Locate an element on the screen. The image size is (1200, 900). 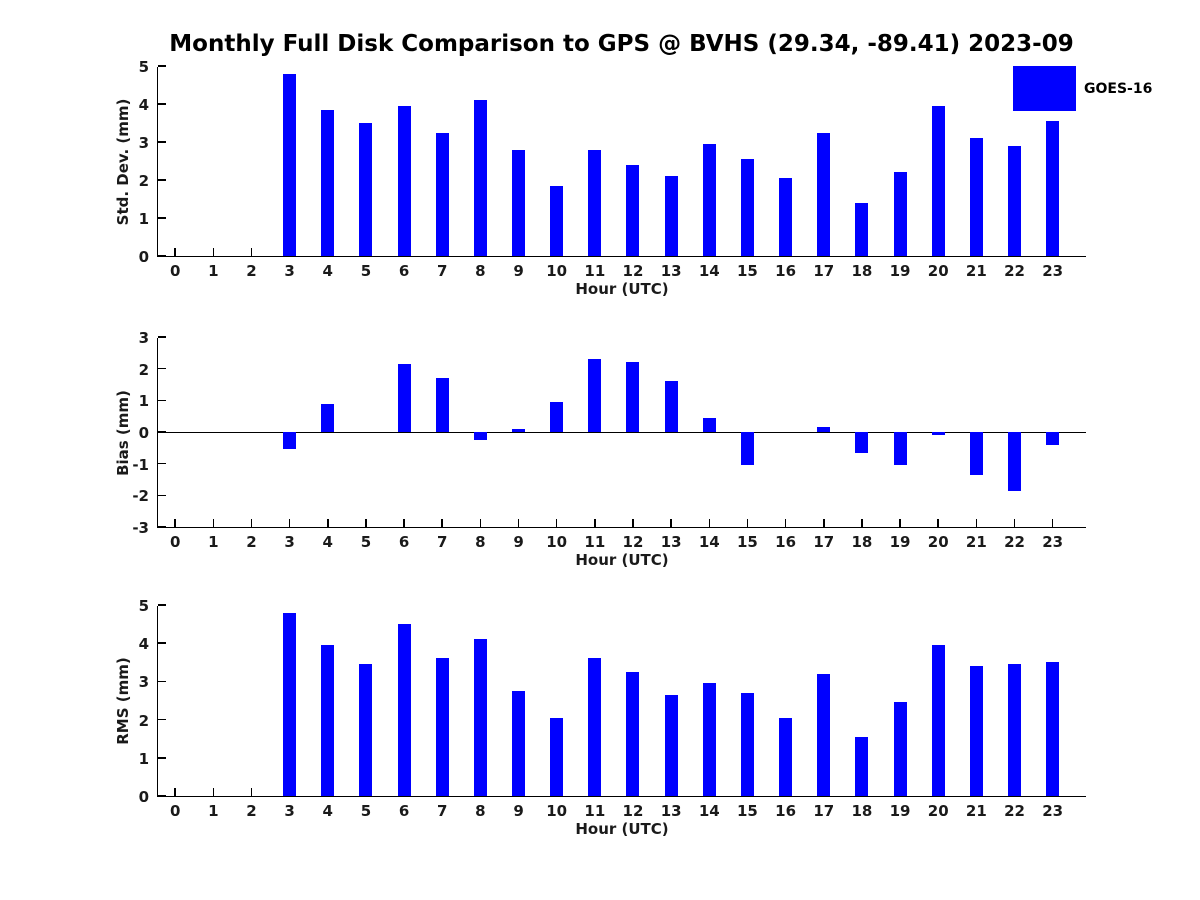
x-tick-label: 23 is located at coordinates (1053, 811).